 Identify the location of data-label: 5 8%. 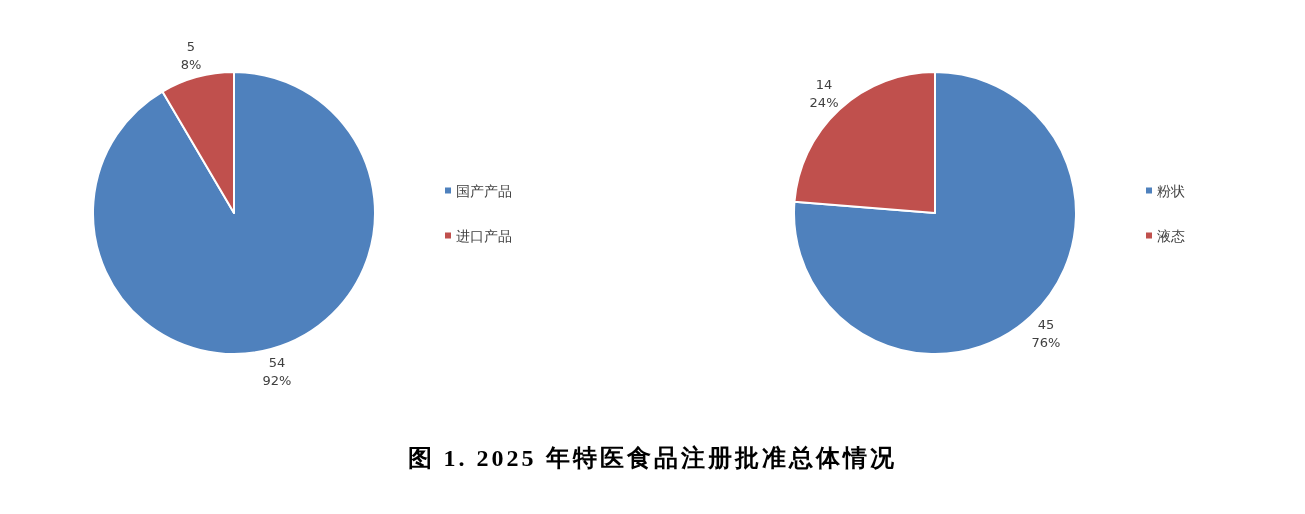
(191, 56).